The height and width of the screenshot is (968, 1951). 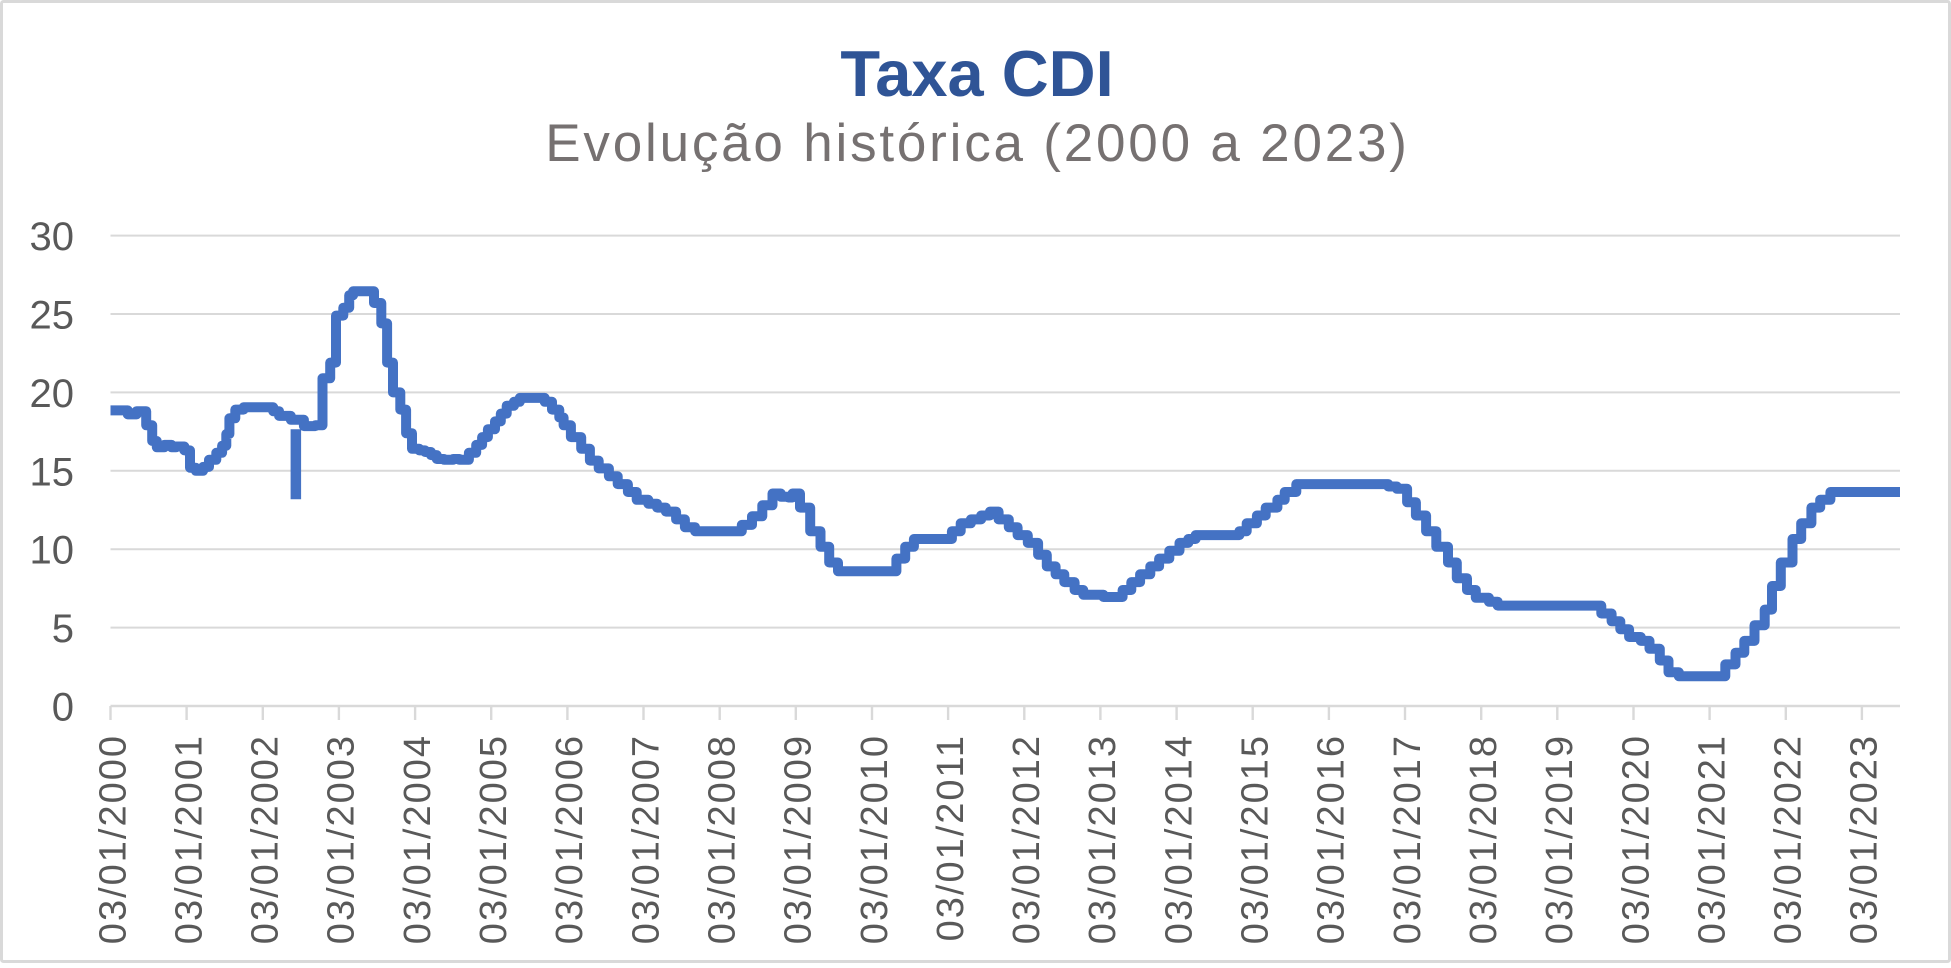 What do you see at coordinates (63, 629) in the screenshot?
I see `svg-text: 5` at bounding box center [63, 629].